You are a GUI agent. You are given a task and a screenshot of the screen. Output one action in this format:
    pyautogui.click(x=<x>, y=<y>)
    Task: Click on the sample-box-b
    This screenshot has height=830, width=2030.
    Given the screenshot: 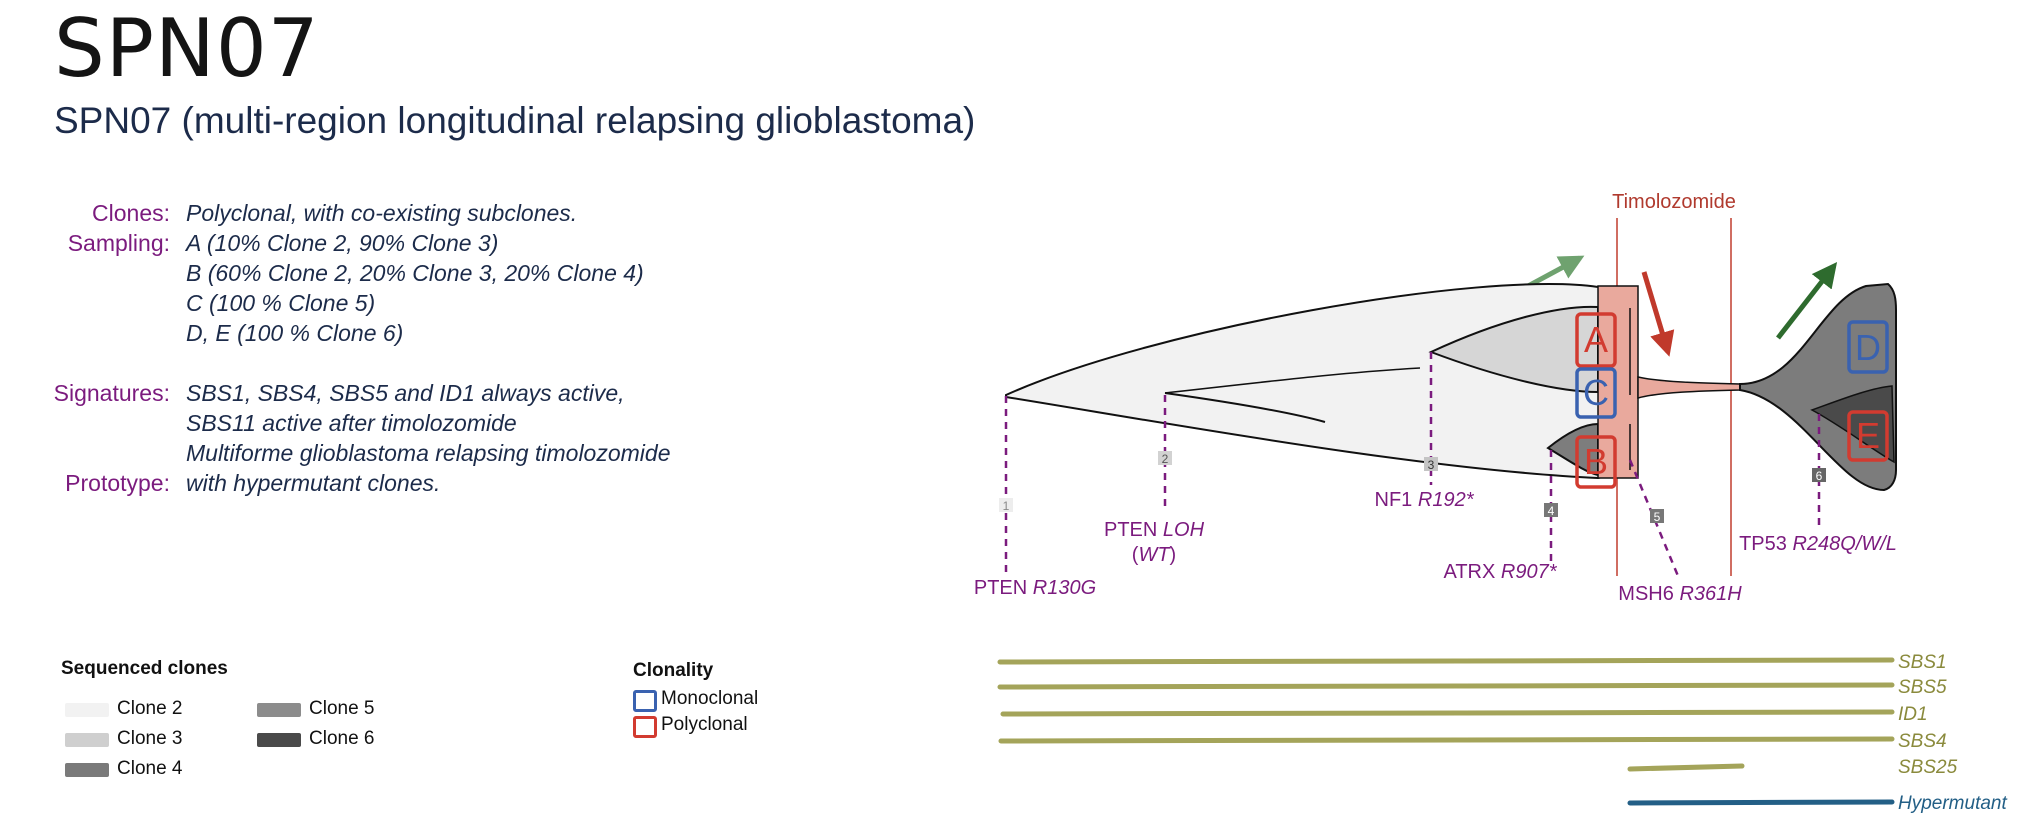 What is the action you would take?
    pyautogui.click(x=1596, y=462)
    